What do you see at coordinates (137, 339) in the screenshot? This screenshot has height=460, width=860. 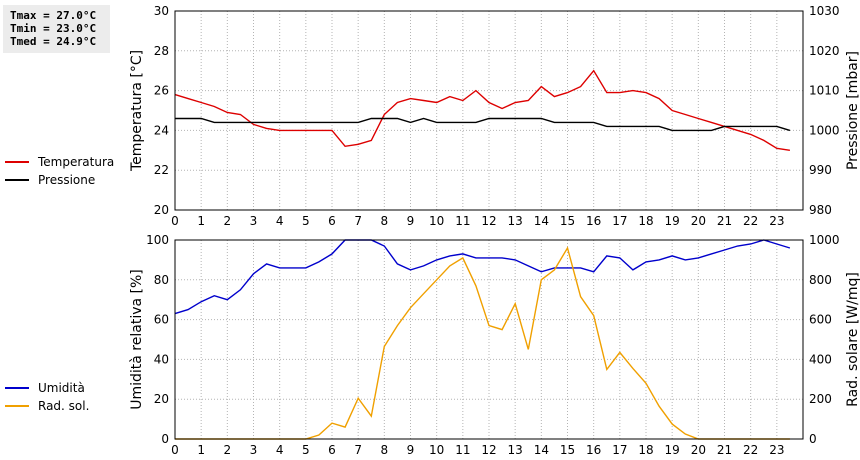 I see `y-axis-label: Umidità relativa [%]` at bounding box center [137, 339].